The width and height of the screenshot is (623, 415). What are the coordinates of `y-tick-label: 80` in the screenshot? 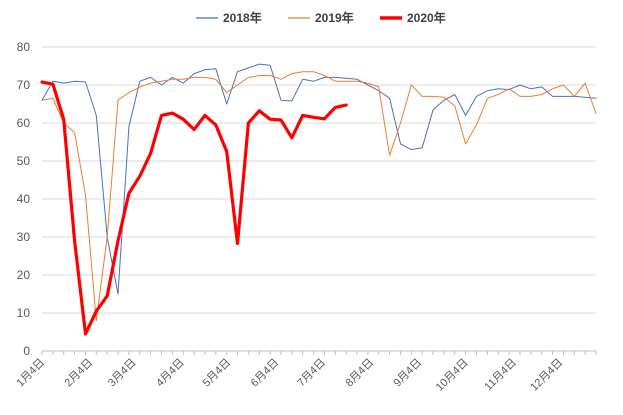 It's located at (24, 47).